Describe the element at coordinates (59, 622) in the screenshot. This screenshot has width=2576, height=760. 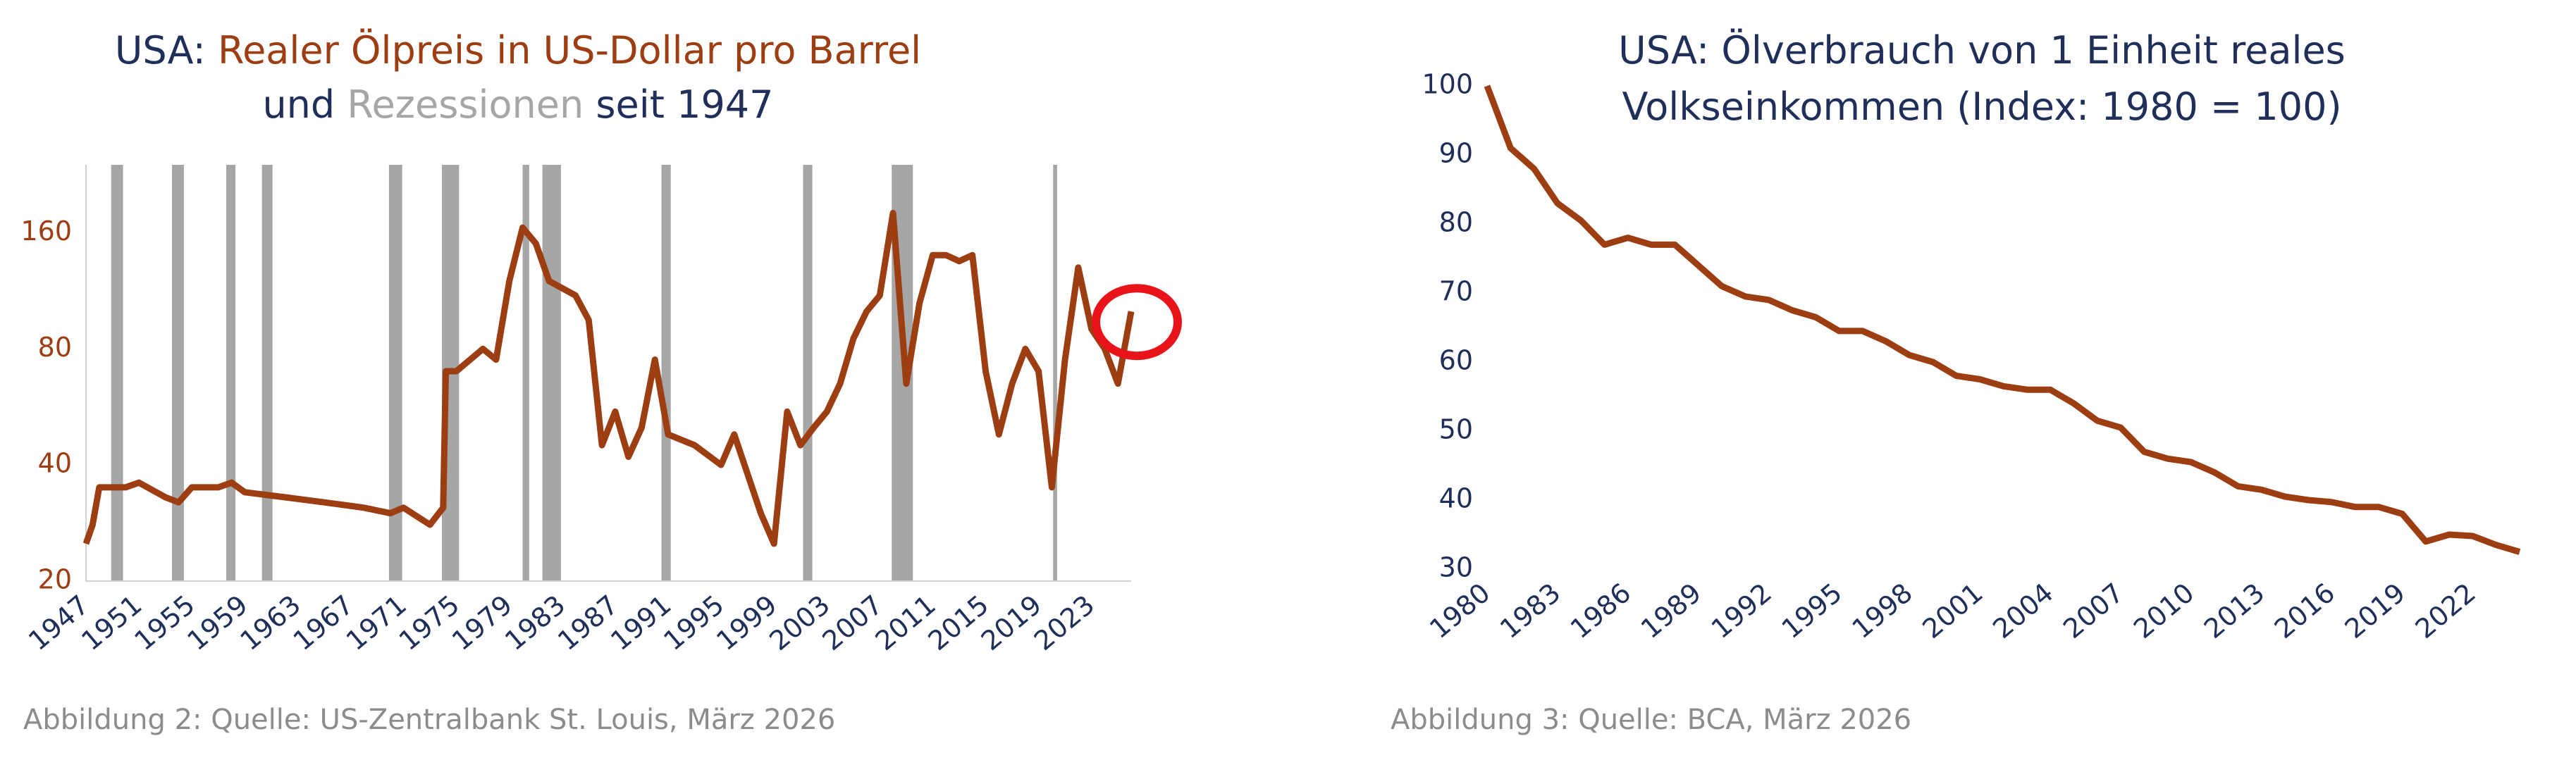
I see `x-tick-label: 1947` at that location.